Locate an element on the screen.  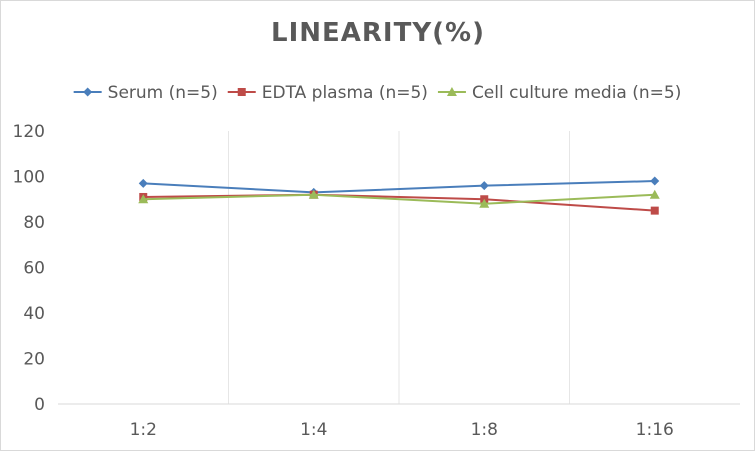
y-tick-label: 0 is located at coordinates (39, 405).